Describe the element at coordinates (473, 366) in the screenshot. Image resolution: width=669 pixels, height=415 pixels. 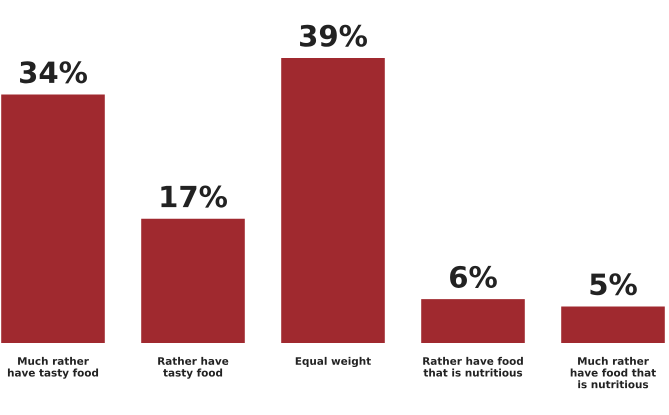
I see `x-tick-label: Rather have food that is nutritious` at that location.